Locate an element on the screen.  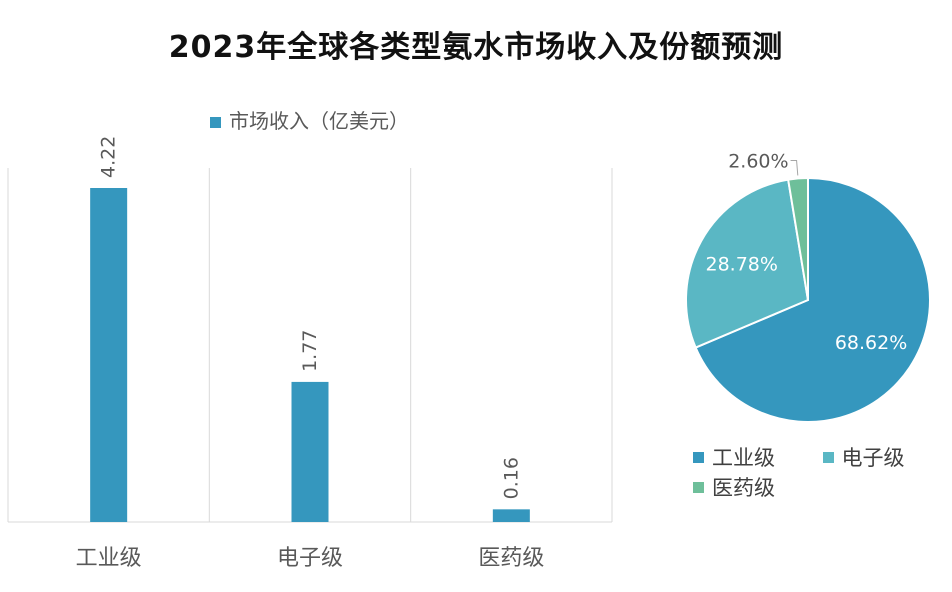
pie-value-label-electronic: 28.78% is located at coordinates (742, 265).